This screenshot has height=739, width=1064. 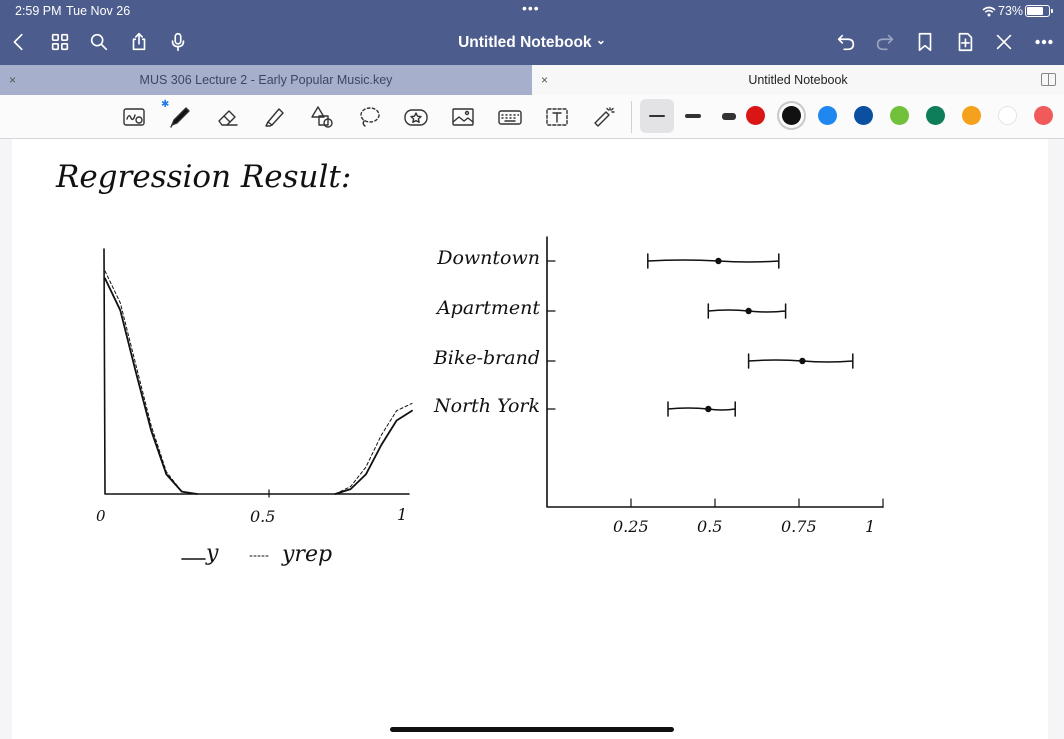 I want to click on drawing-toolbar: ✱, so click(x=532, y=117).